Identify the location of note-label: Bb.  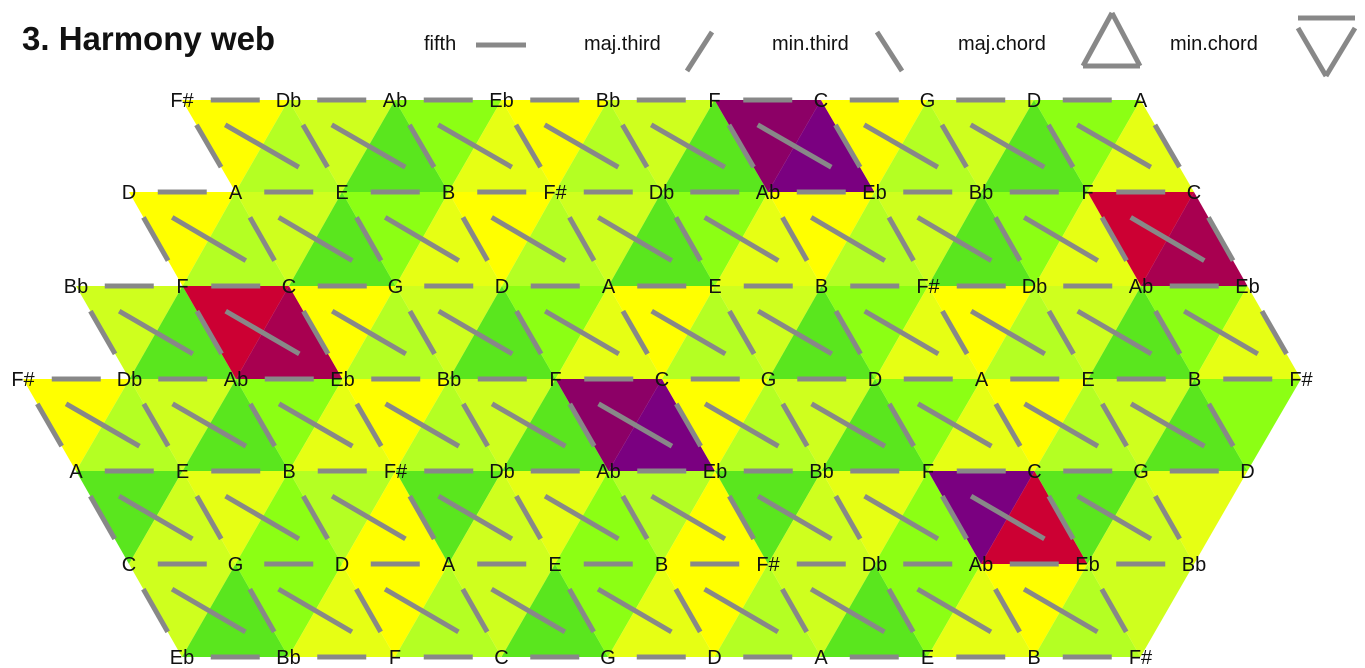
(981, 193).